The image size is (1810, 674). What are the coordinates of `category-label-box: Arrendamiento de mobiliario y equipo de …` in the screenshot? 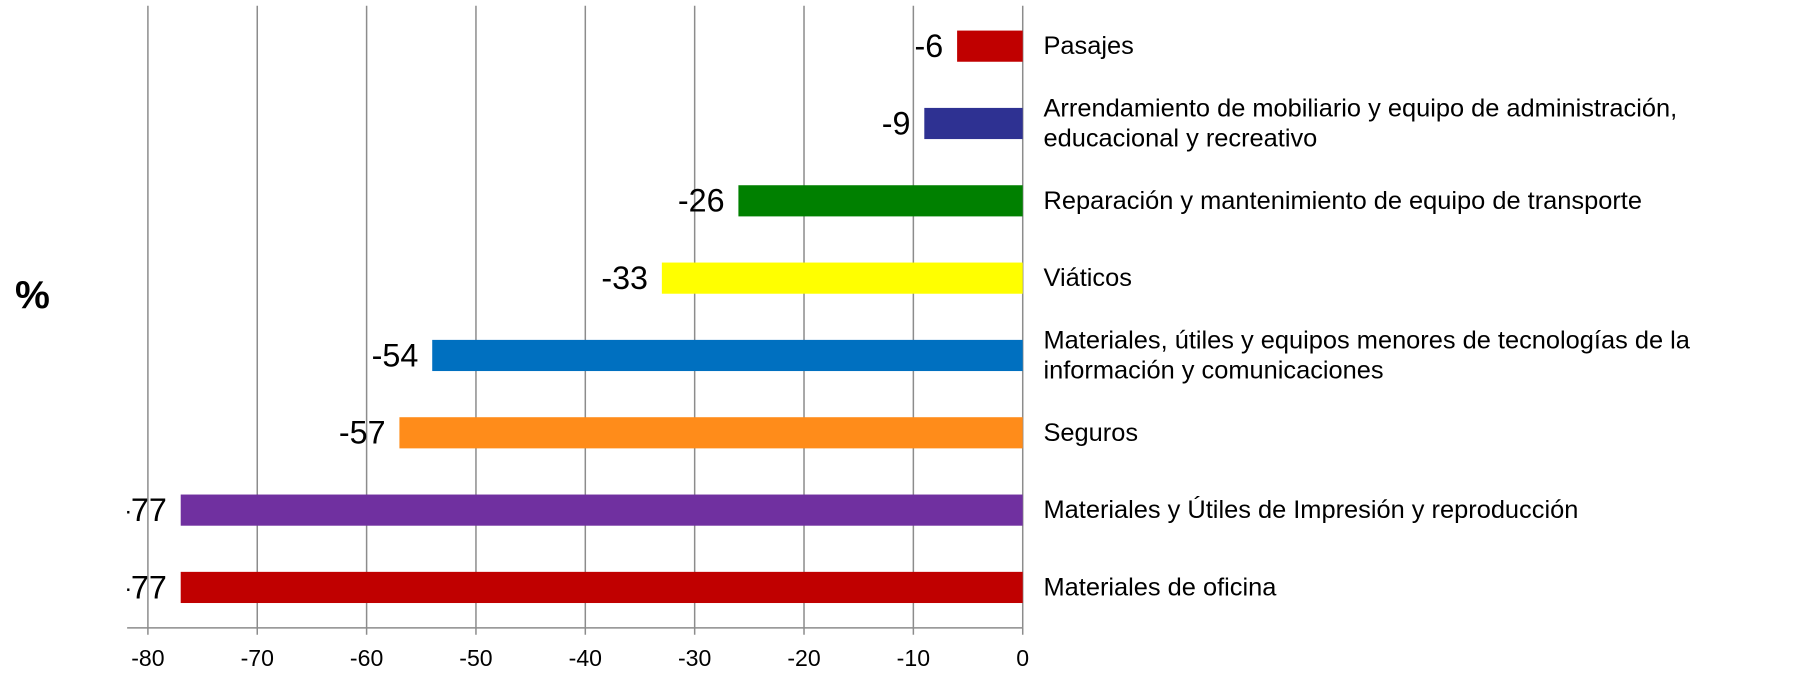 It's located at (1360, 123).